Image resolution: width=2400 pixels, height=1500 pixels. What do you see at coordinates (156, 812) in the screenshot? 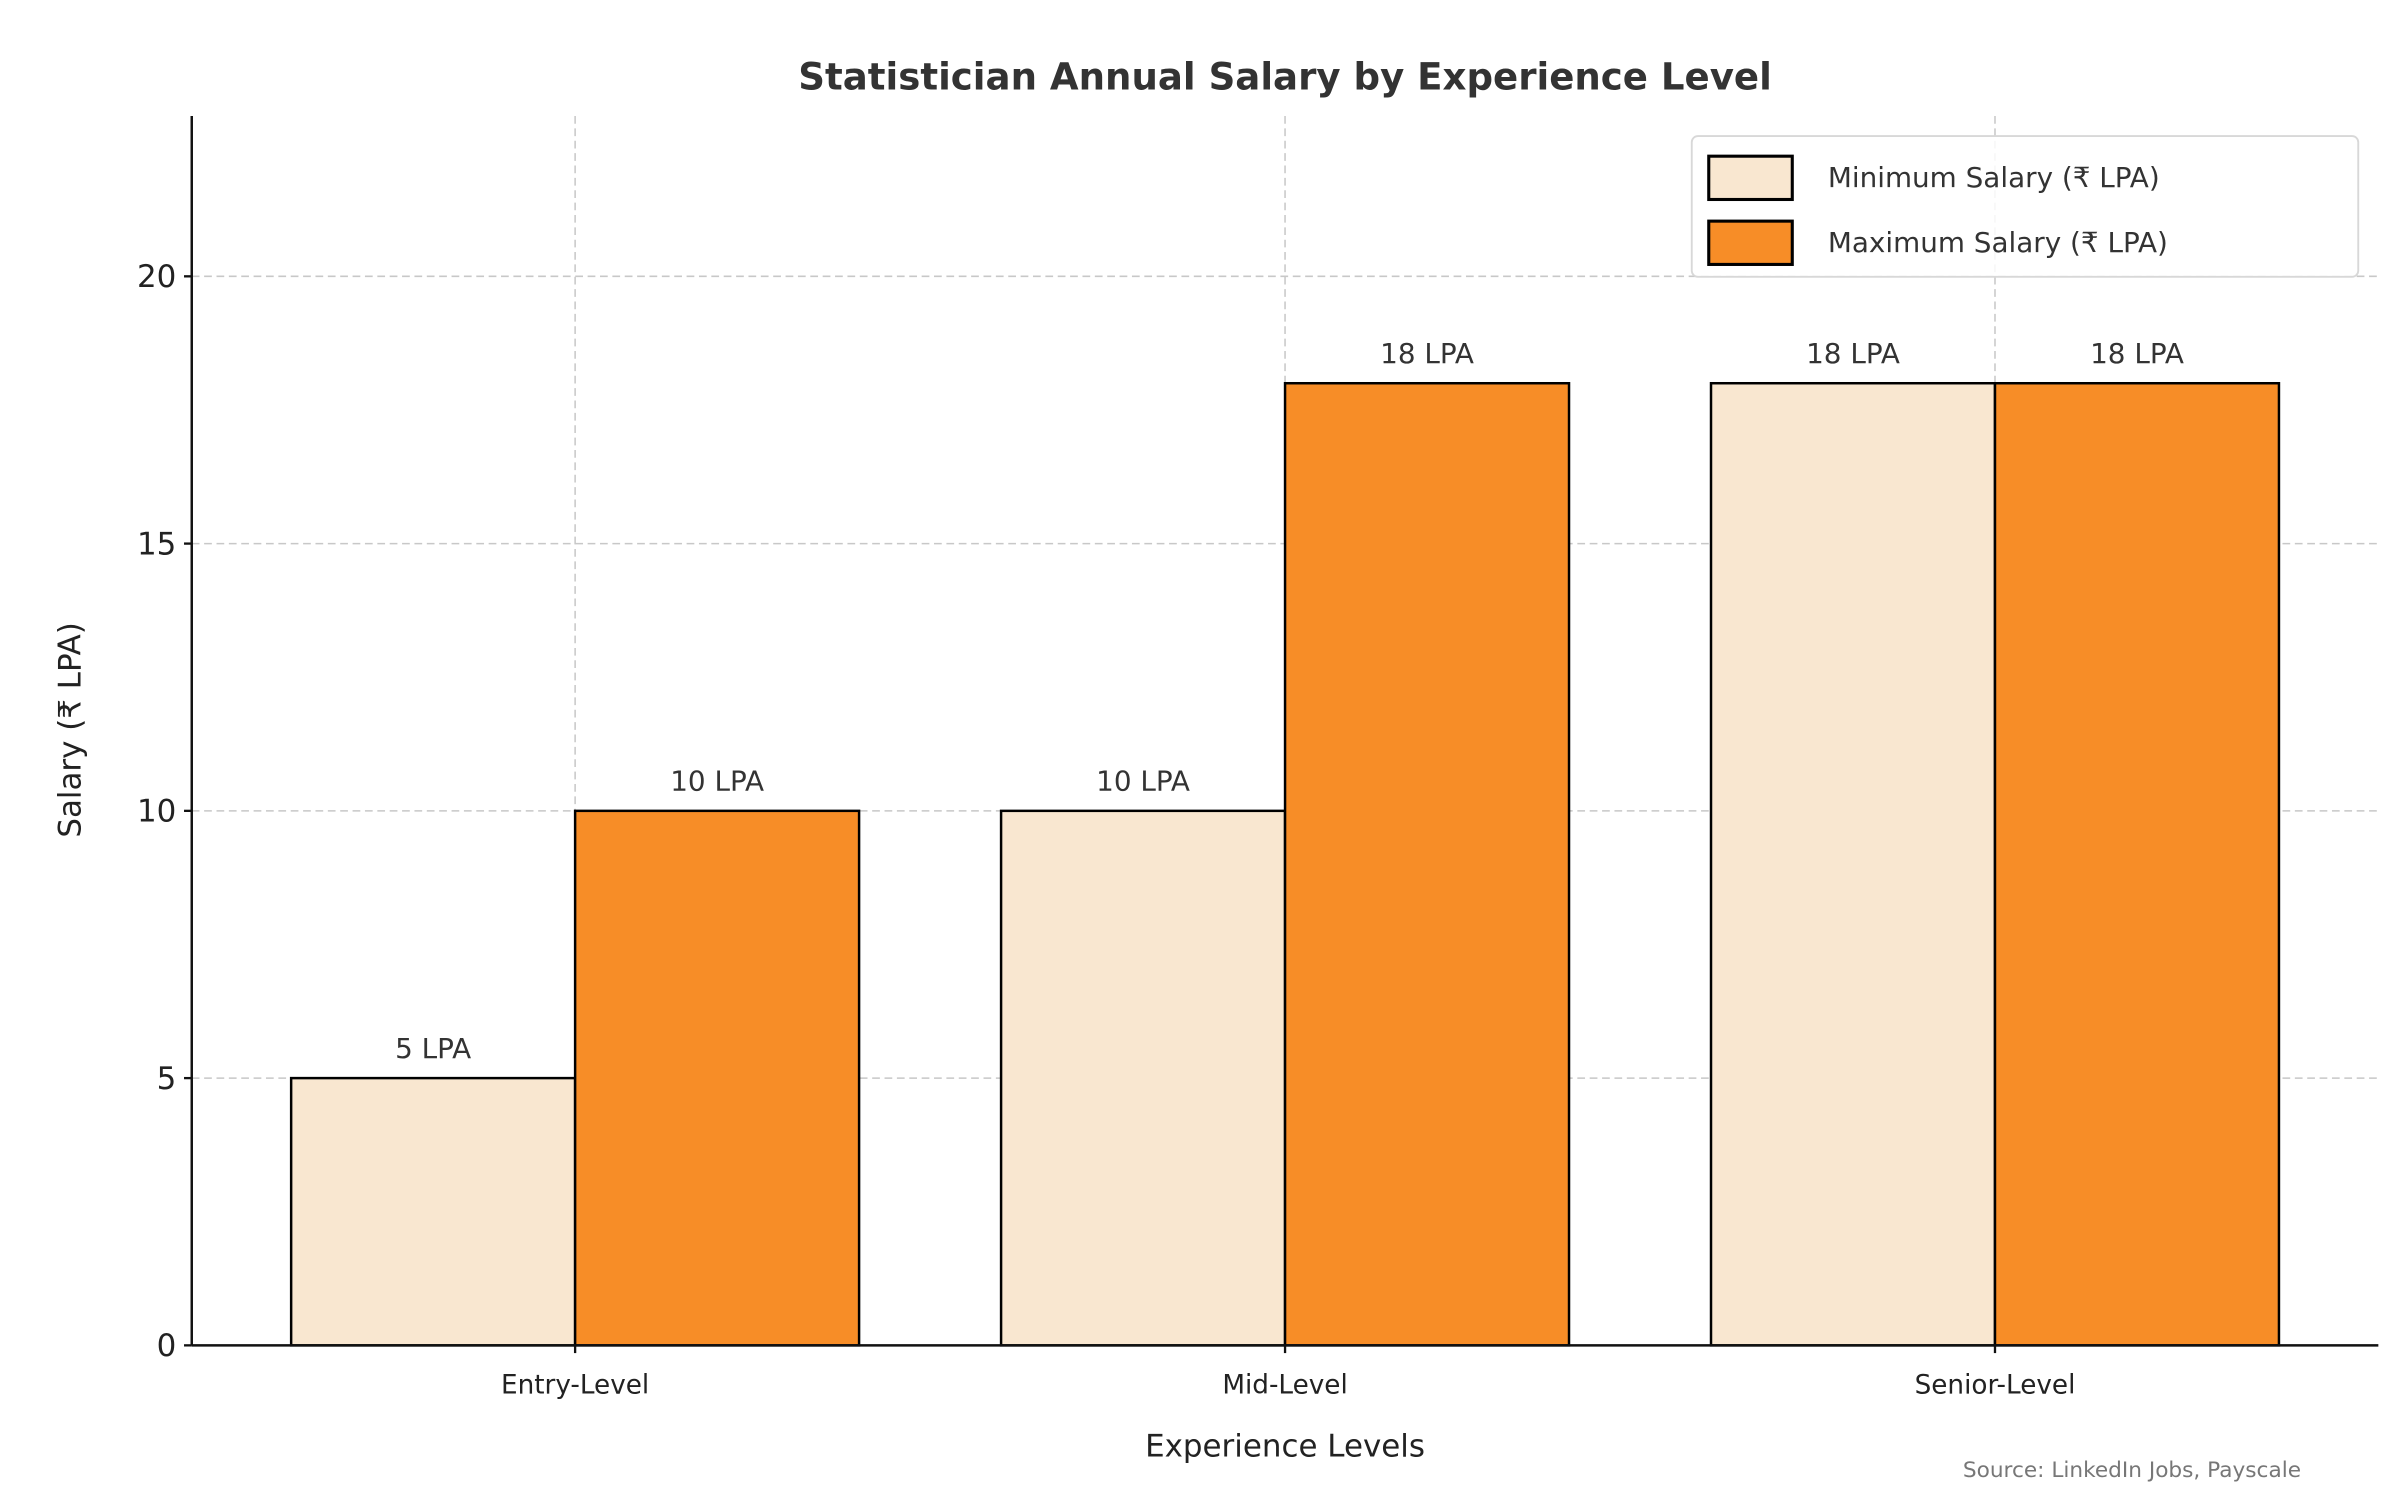
I see `y-tick-label: 10` at bounding box center [156, 812].